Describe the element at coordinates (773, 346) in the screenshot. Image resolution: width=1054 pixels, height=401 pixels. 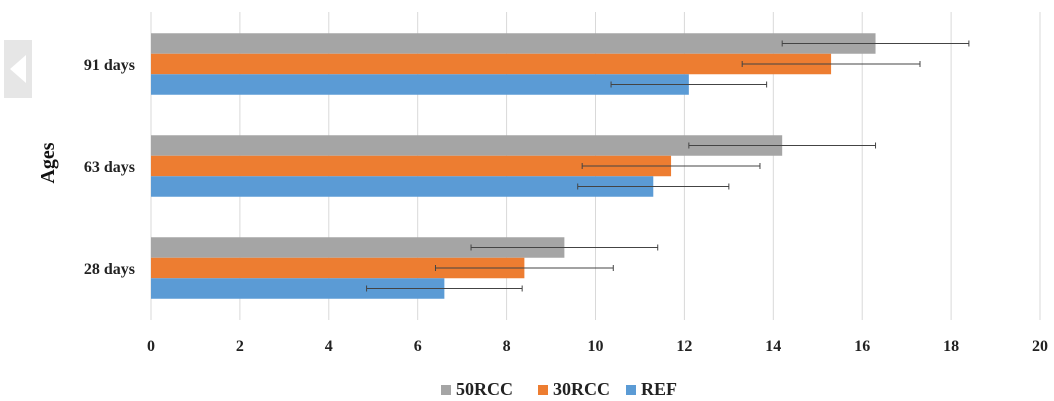
I see `x-tick-label-14: 14` at that location.